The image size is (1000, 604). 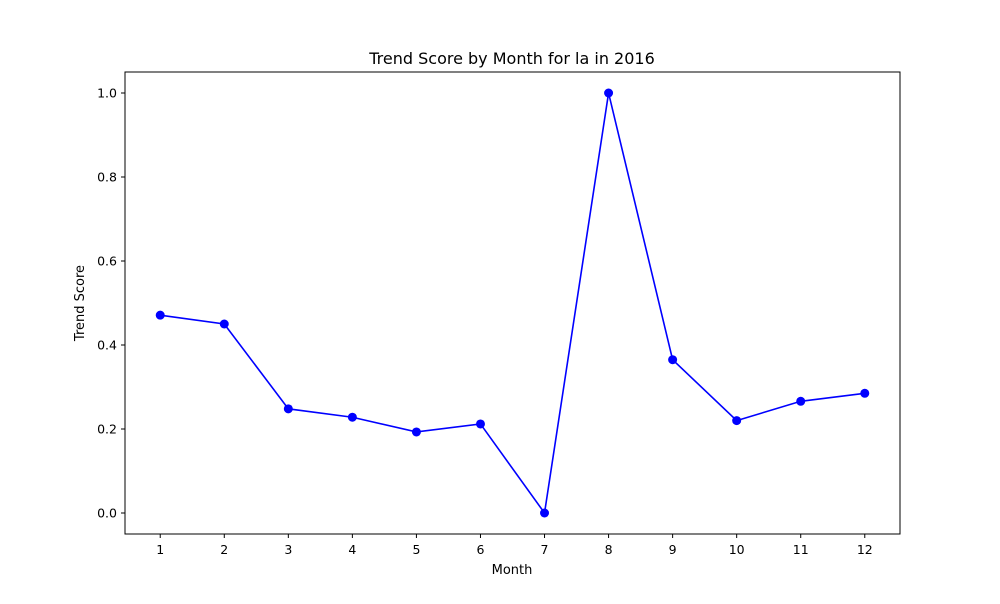 What do you see at coordinates (801, 549) in the screenshot?
I see `x-tick-label: 11` at bounding box center [801, 549].